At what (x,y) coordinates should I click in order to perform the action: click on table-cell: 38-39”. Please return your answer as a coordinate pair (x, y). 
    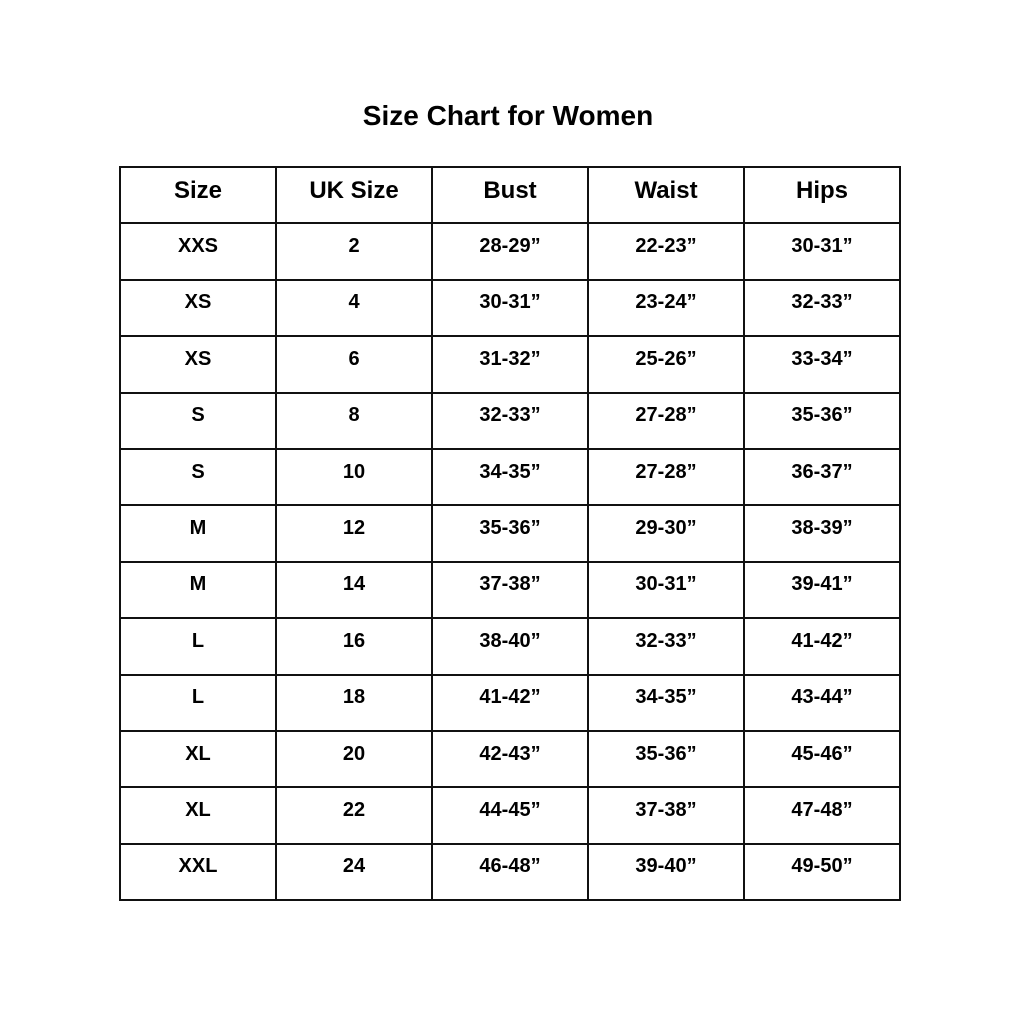
    Looking at the image, I should click on (822, 533).